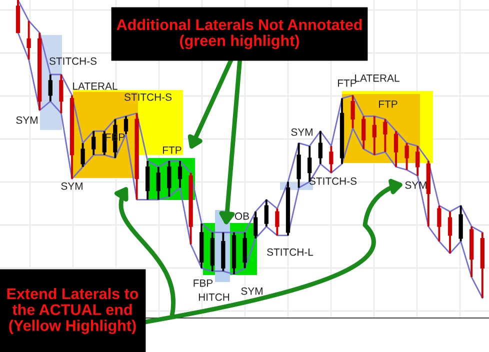  I want to click on annotation: FBP, so click(203, 283).